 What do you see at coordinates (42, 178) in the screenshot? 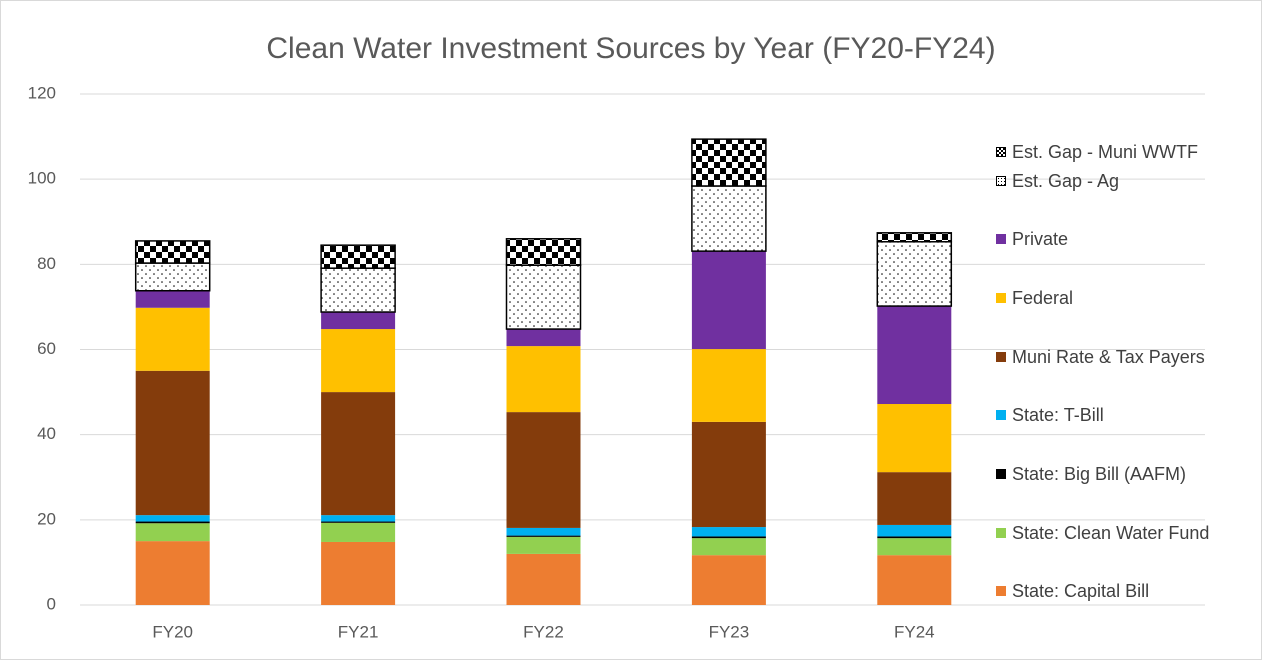
I see `y-tick-label: 100` at bounding box center [42, 178].